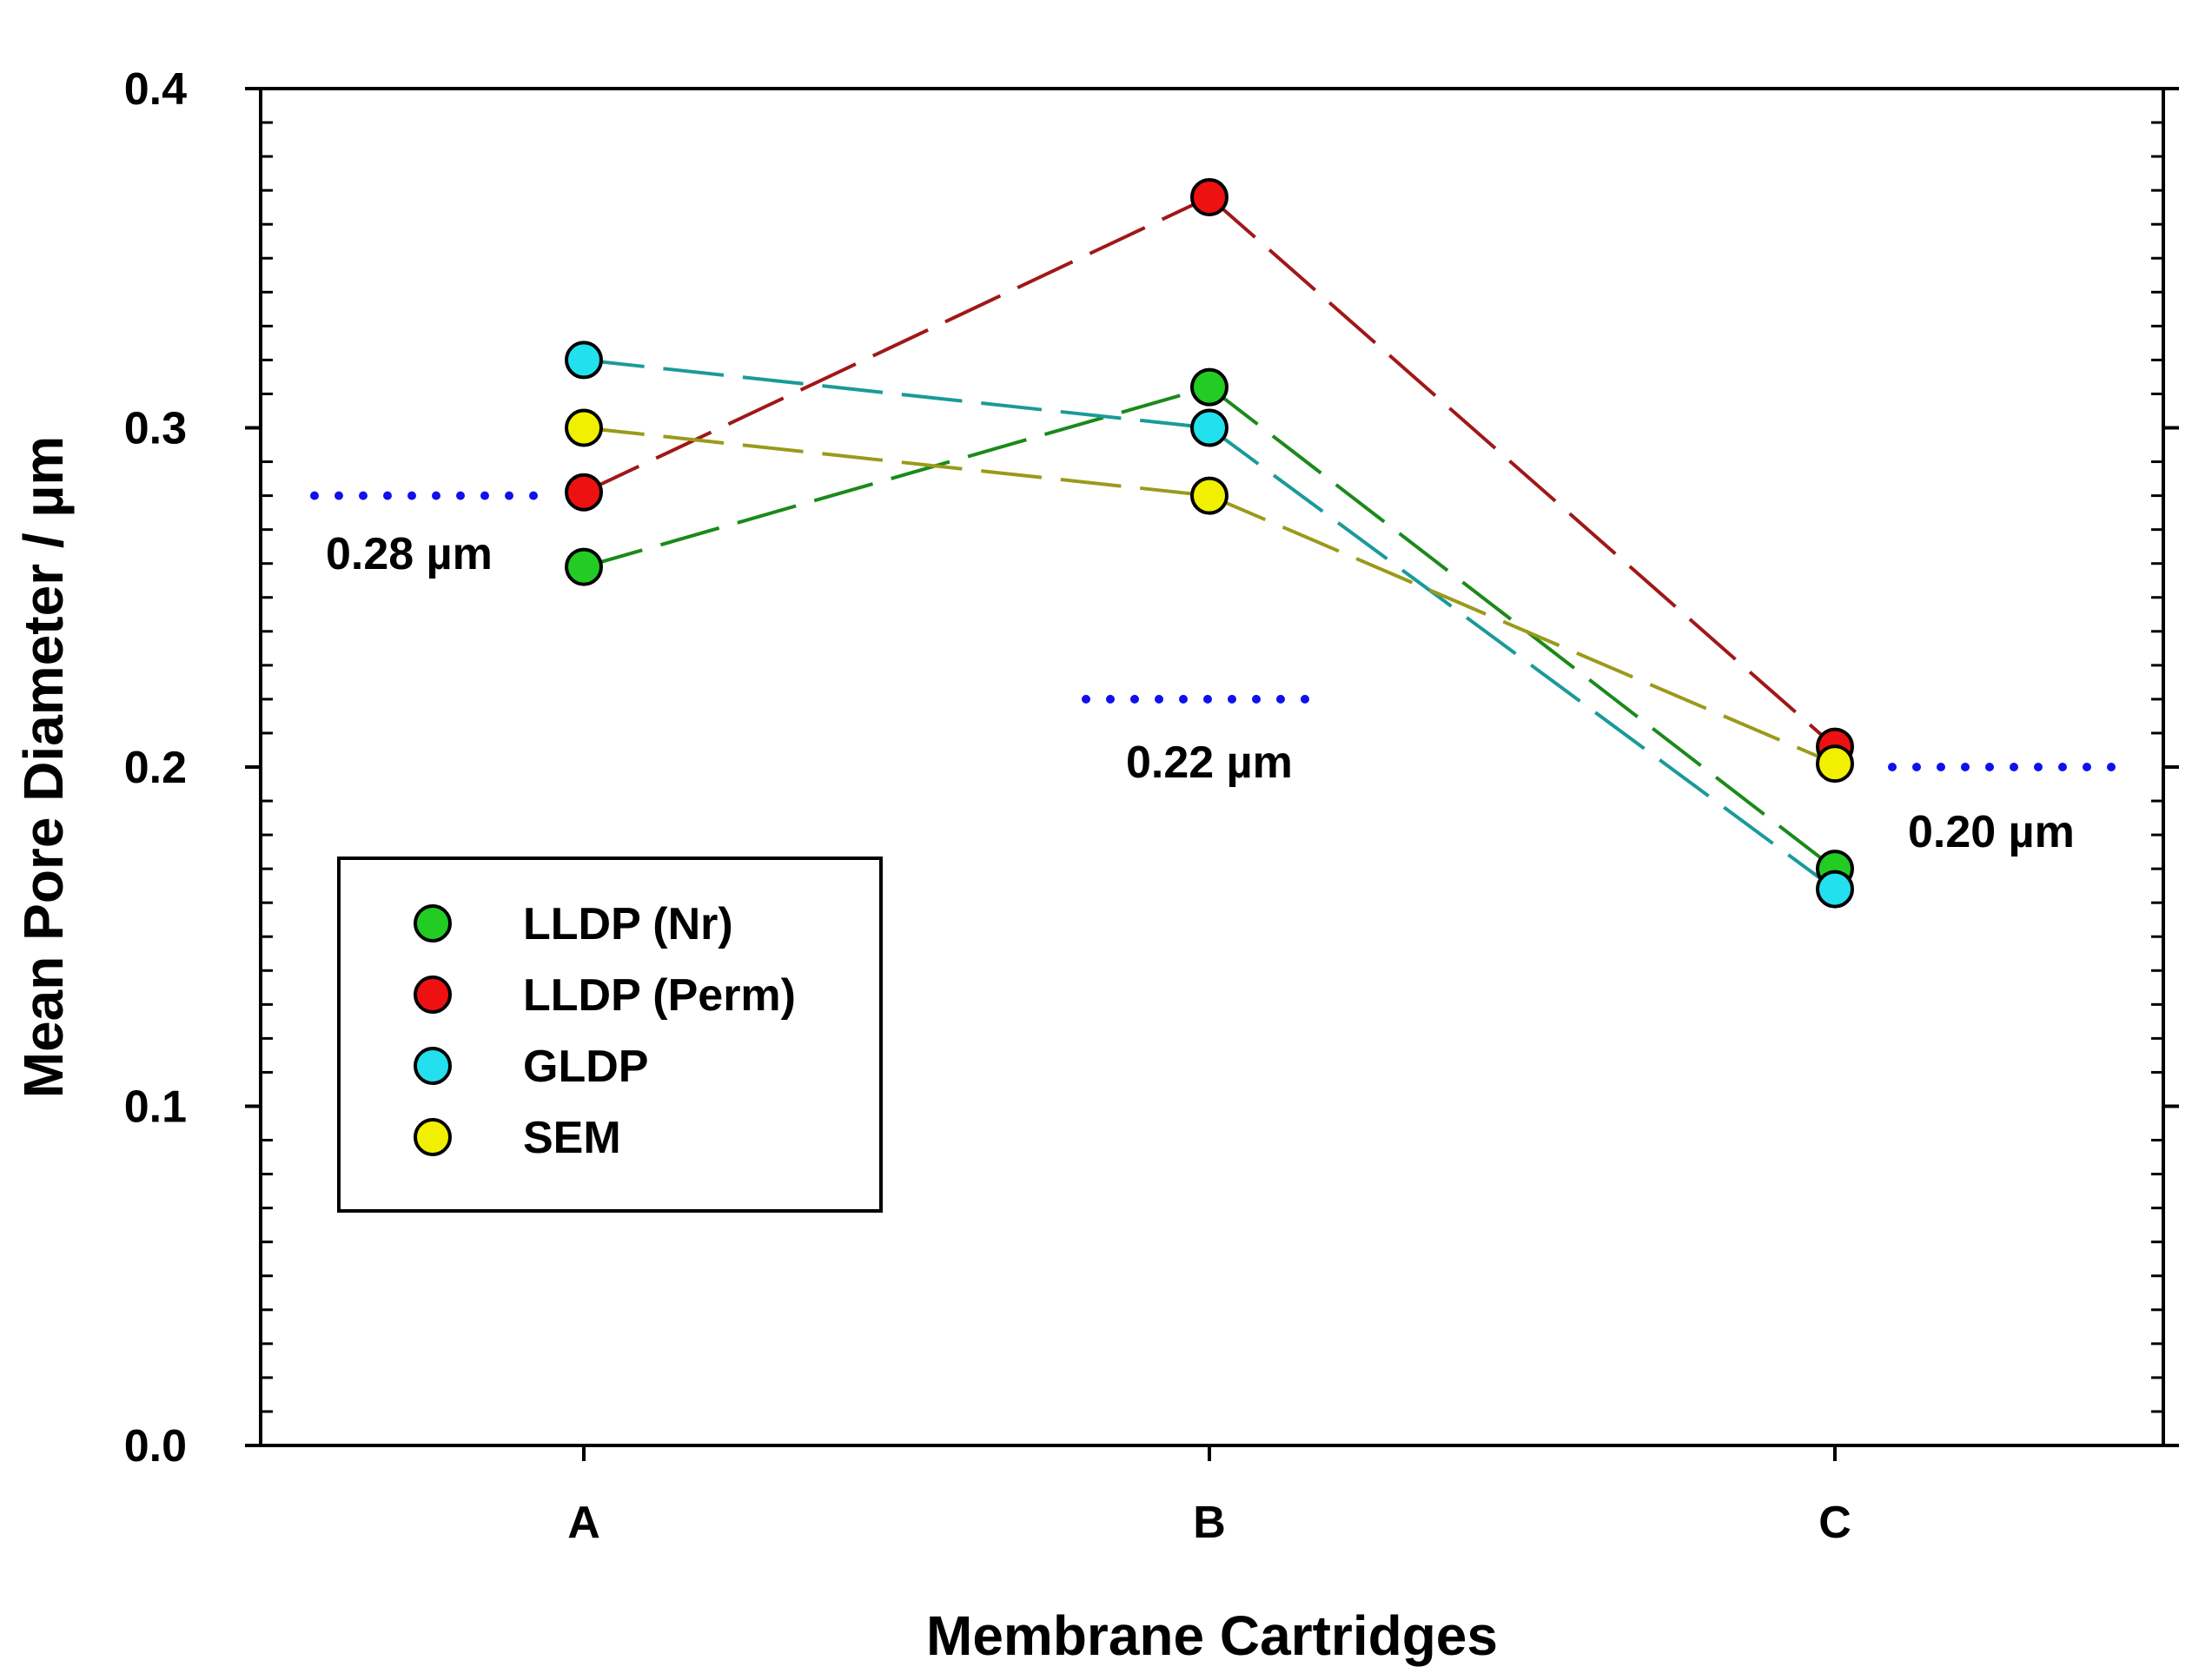  I want to click on data-point-lldp-nr-a, so click(584, 566).